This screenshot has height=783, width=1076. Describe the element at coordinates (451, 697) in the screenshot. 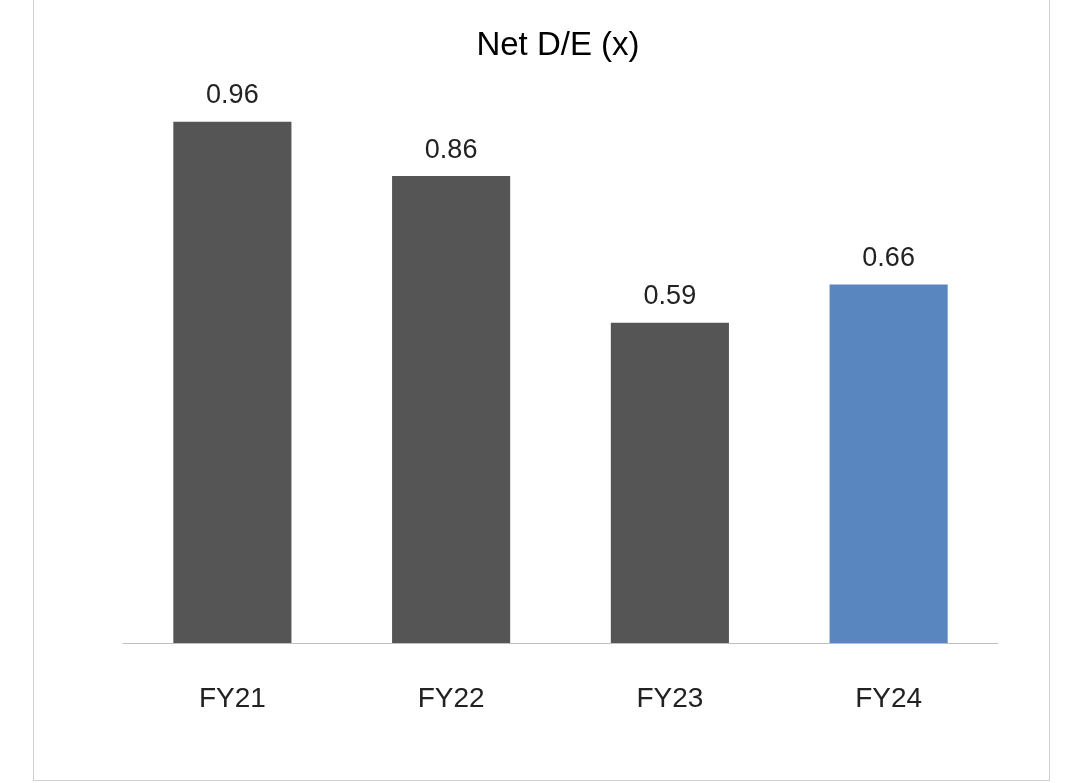

I see `x-tick-label: FY22` at that location.